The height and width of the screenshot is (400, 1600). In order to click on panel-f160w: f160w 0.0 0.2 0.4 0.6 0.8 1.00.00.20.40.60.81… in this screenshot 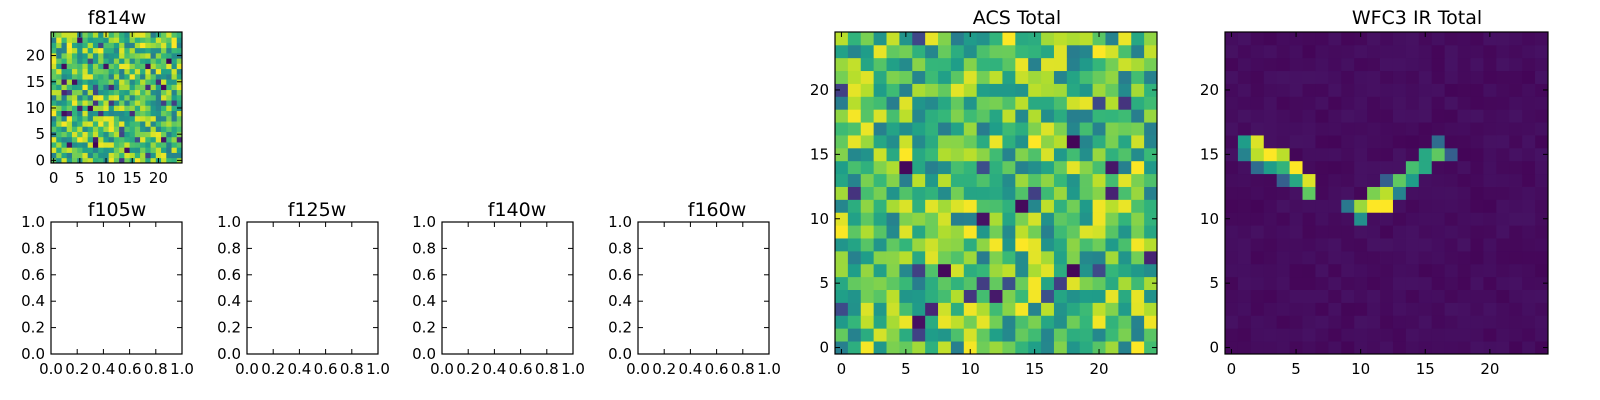, I will do `click(694, 288)`.